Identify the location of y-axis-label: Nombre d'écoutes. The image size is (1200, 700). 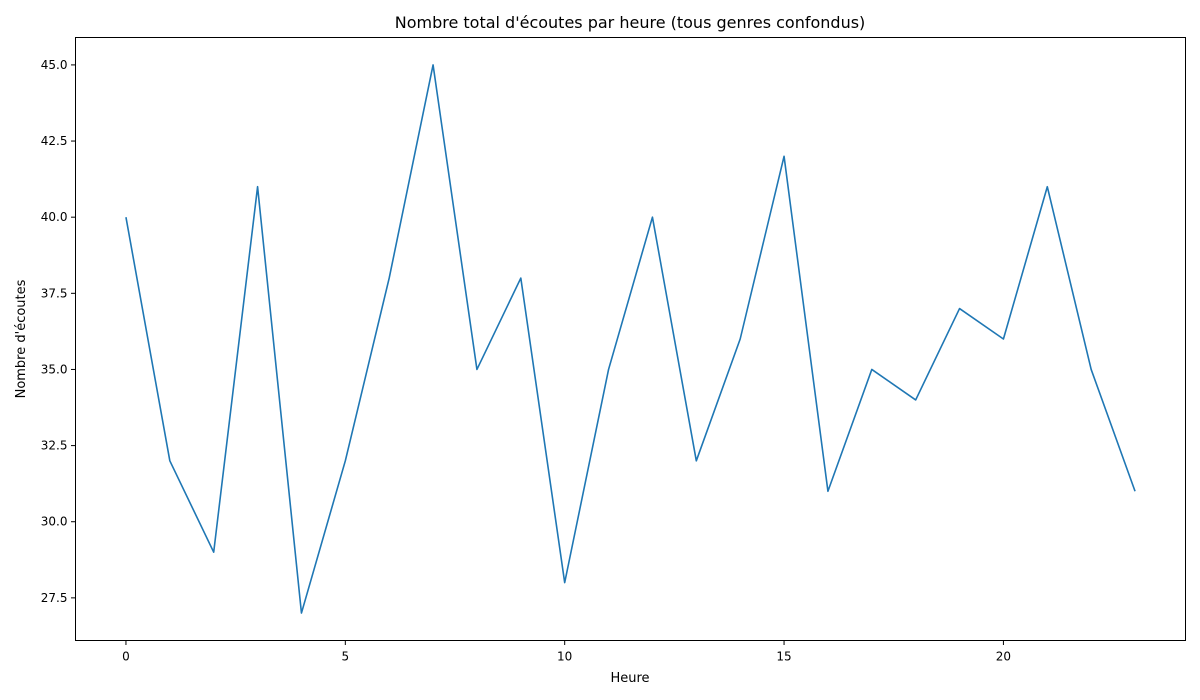
(21, 338).